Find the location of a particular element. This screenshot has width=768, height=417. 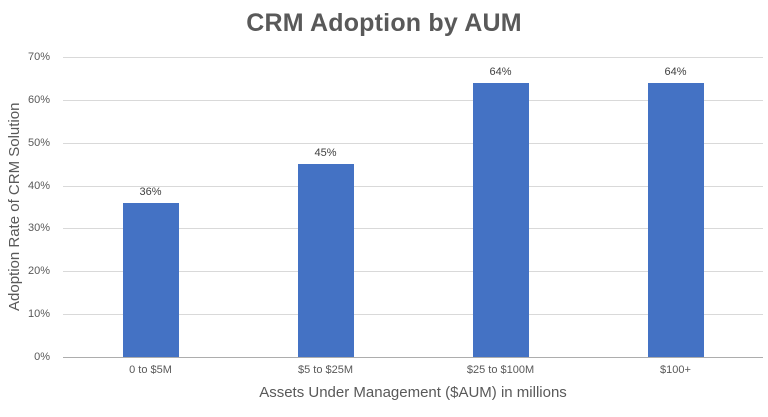

y-axis-tick-labels: 0% 10% 20% 30% 40% 50% 60% 70% is located at coordinates (28, 207).